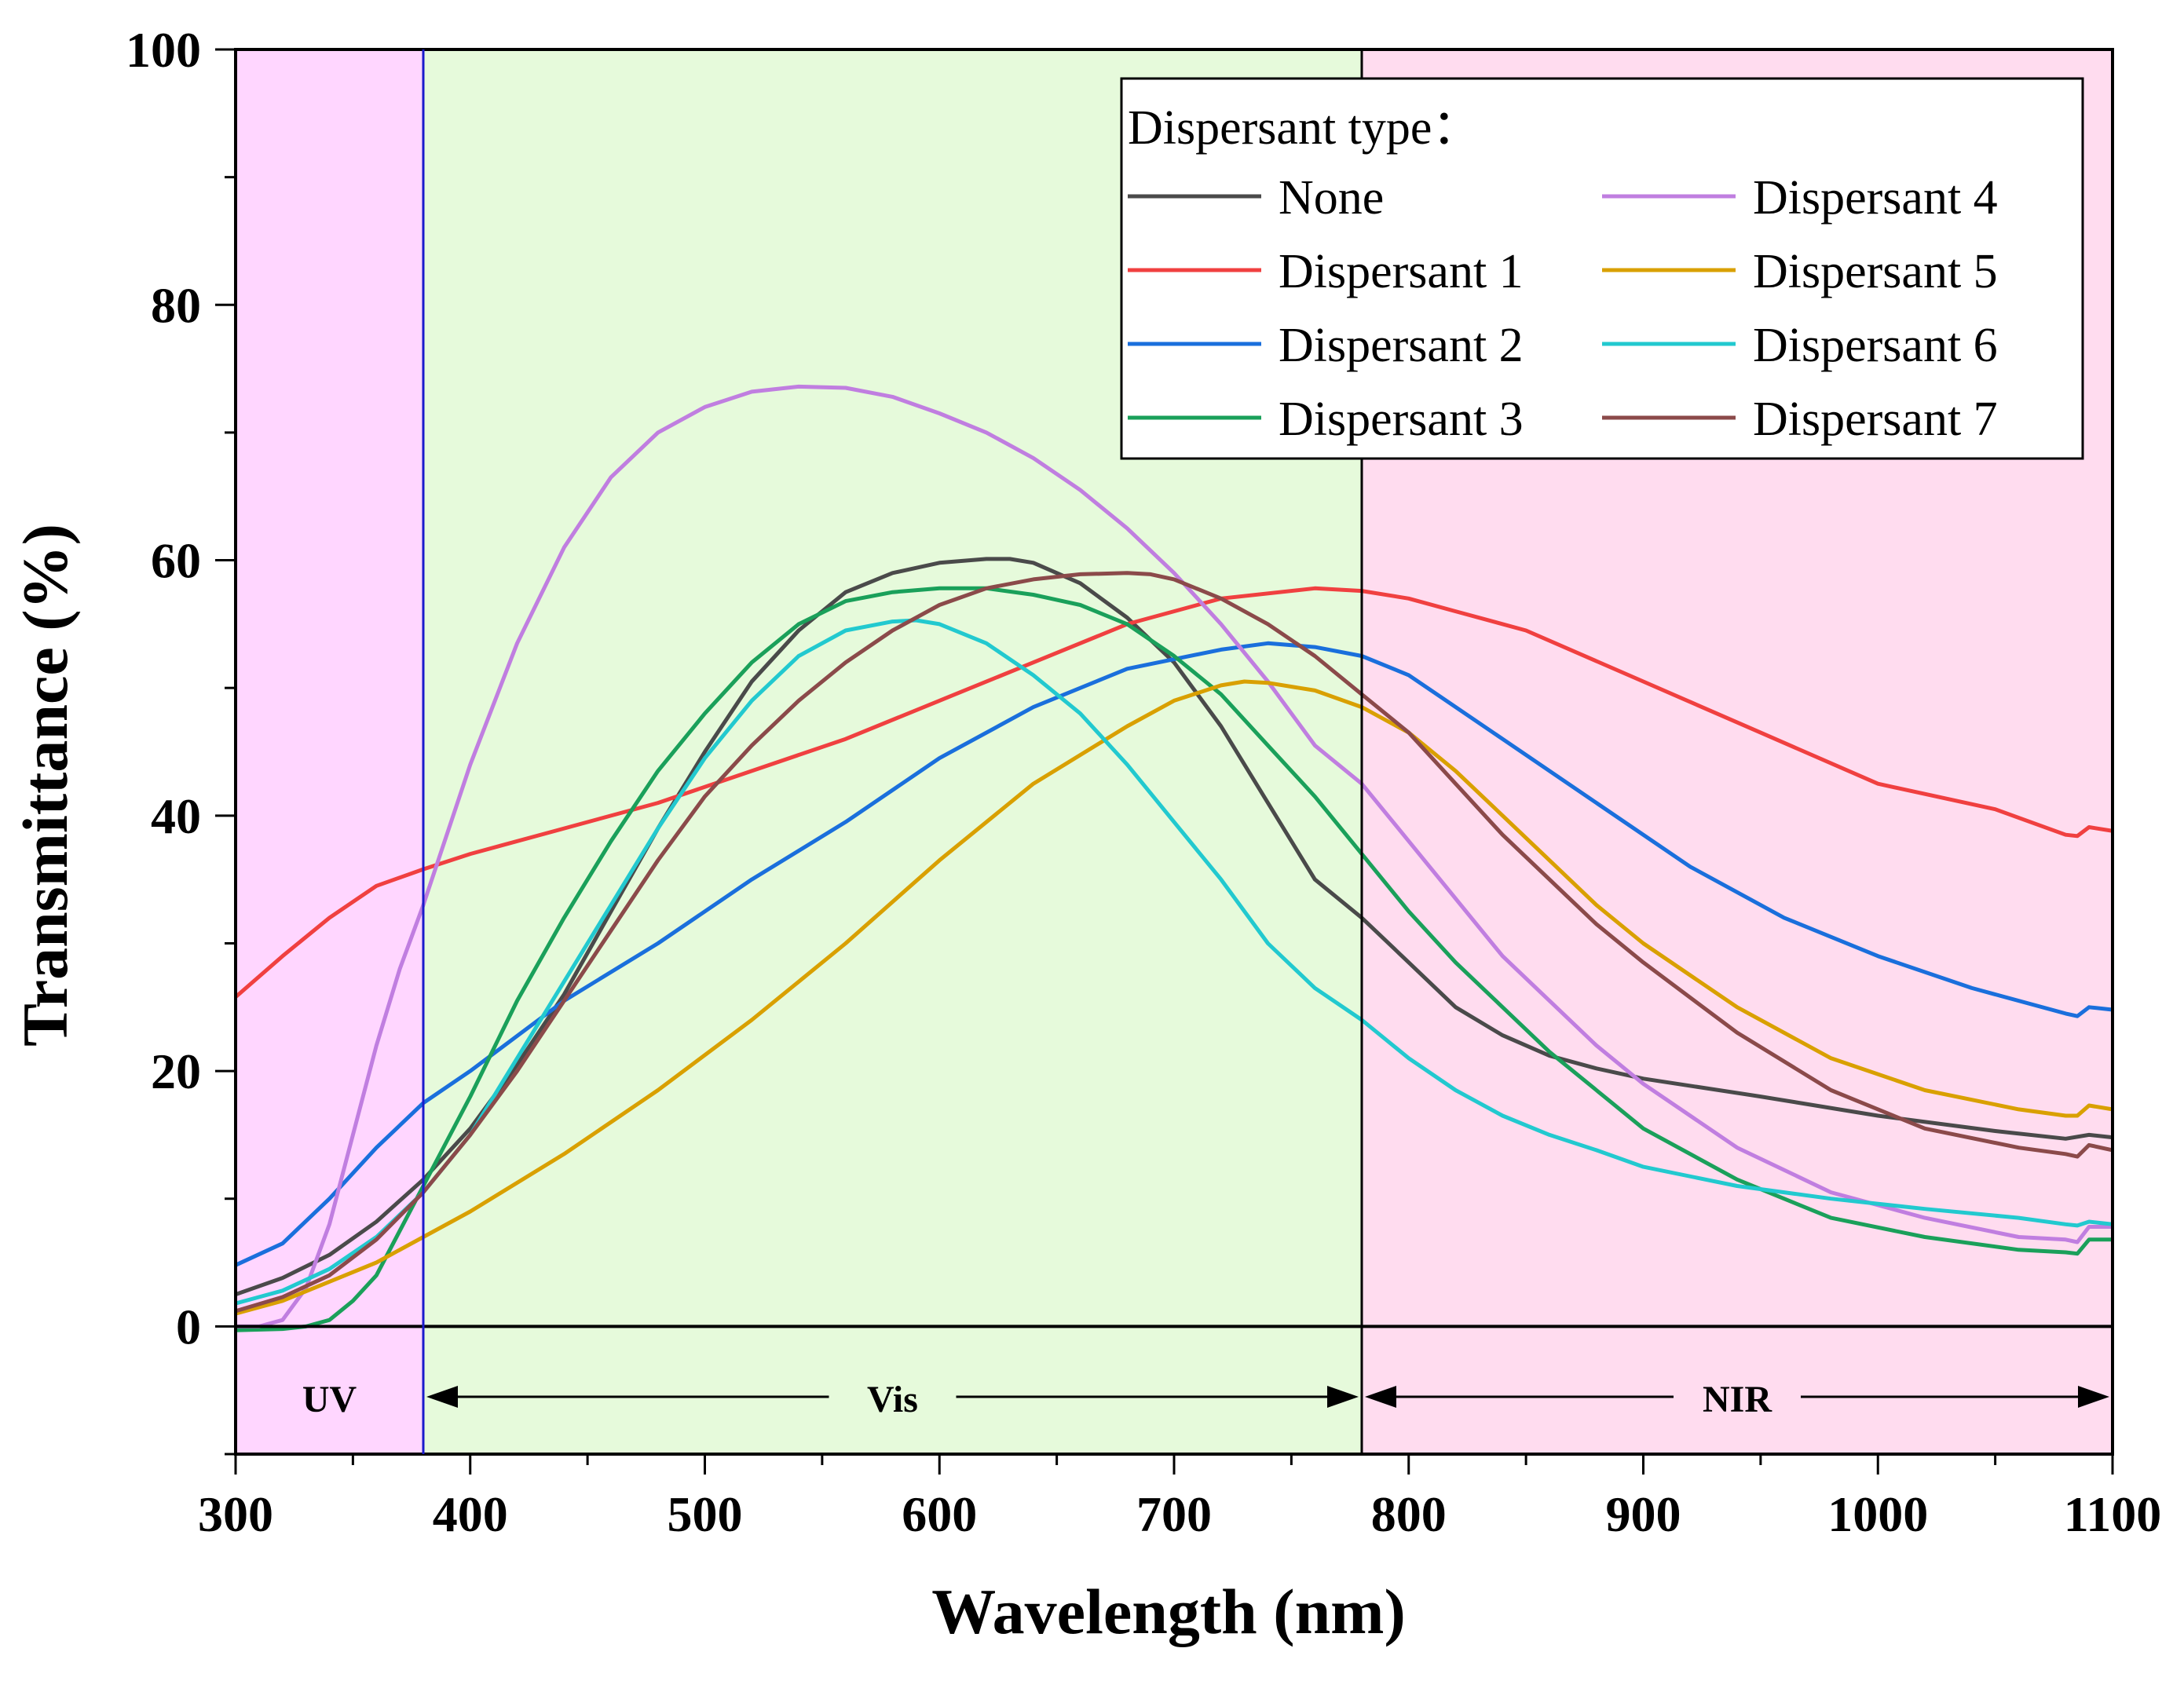  What do you see at coordinates (442, 1397) in the screenshot?
I see `arrowhead-left-vis` at bounding box center [442, 1397].